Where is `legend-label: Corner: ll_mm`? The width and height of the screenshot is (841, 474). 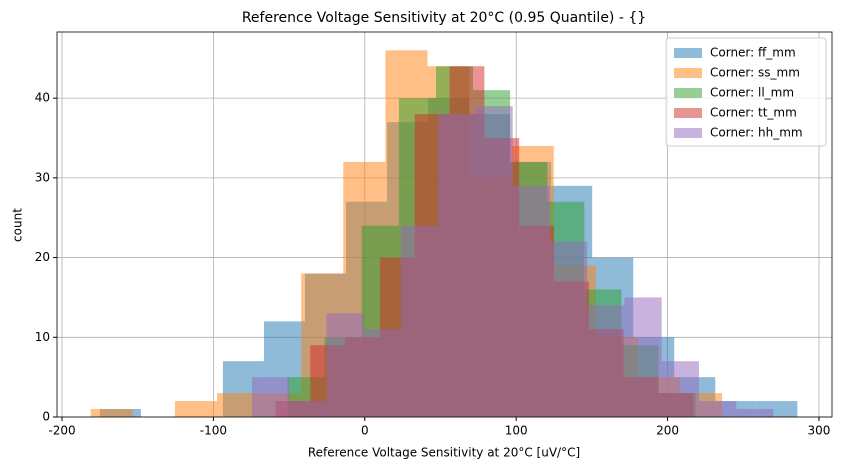 legend-label: Corner: ll_mm is located at coordinates (752, 93).